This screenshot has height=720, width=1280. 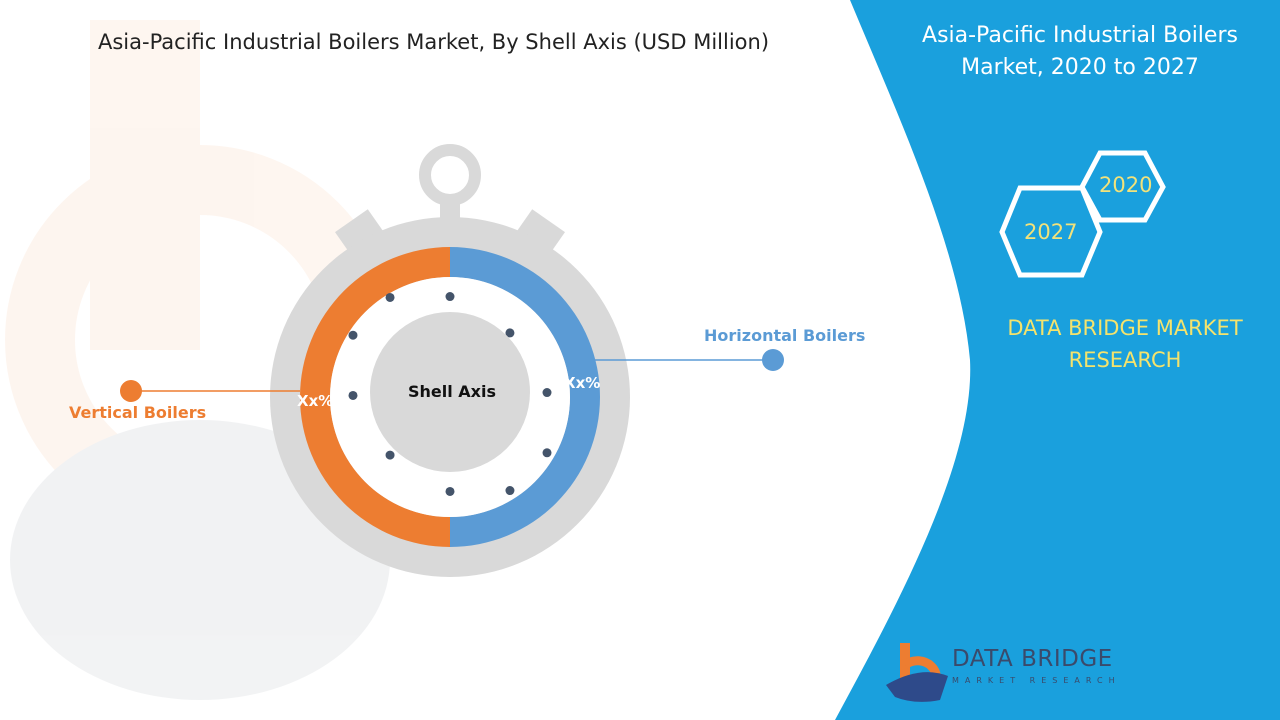 I want to click on horizontal-marker, so click(x=773, y=360).